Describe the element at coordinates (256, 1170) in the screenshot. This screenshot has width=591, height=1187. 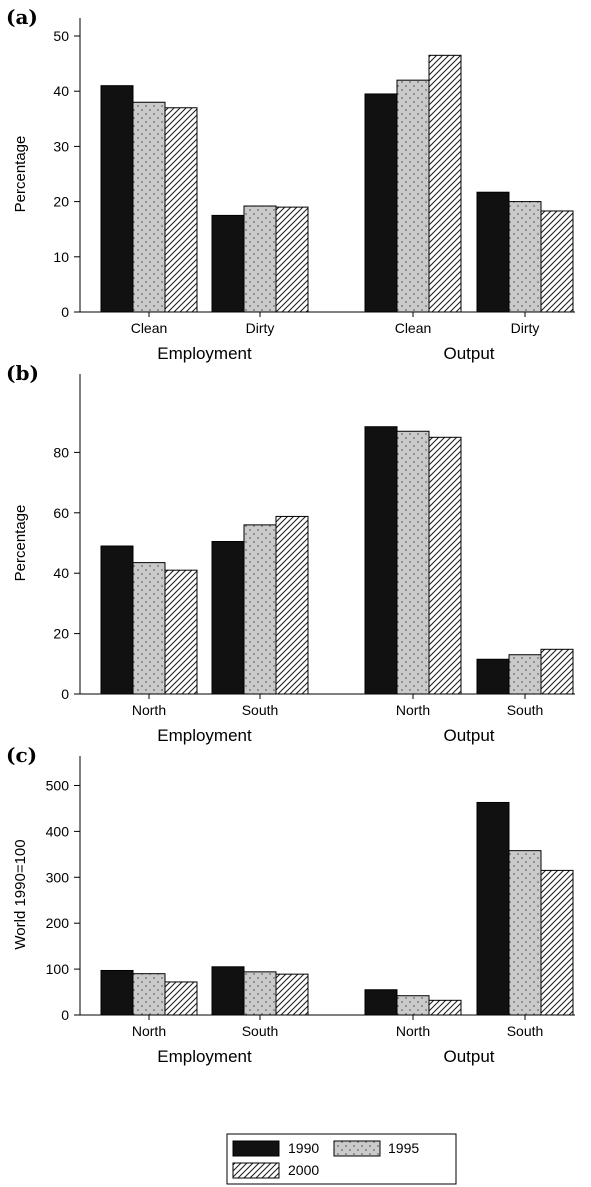
I see `legend-swatch-2000` at that location.